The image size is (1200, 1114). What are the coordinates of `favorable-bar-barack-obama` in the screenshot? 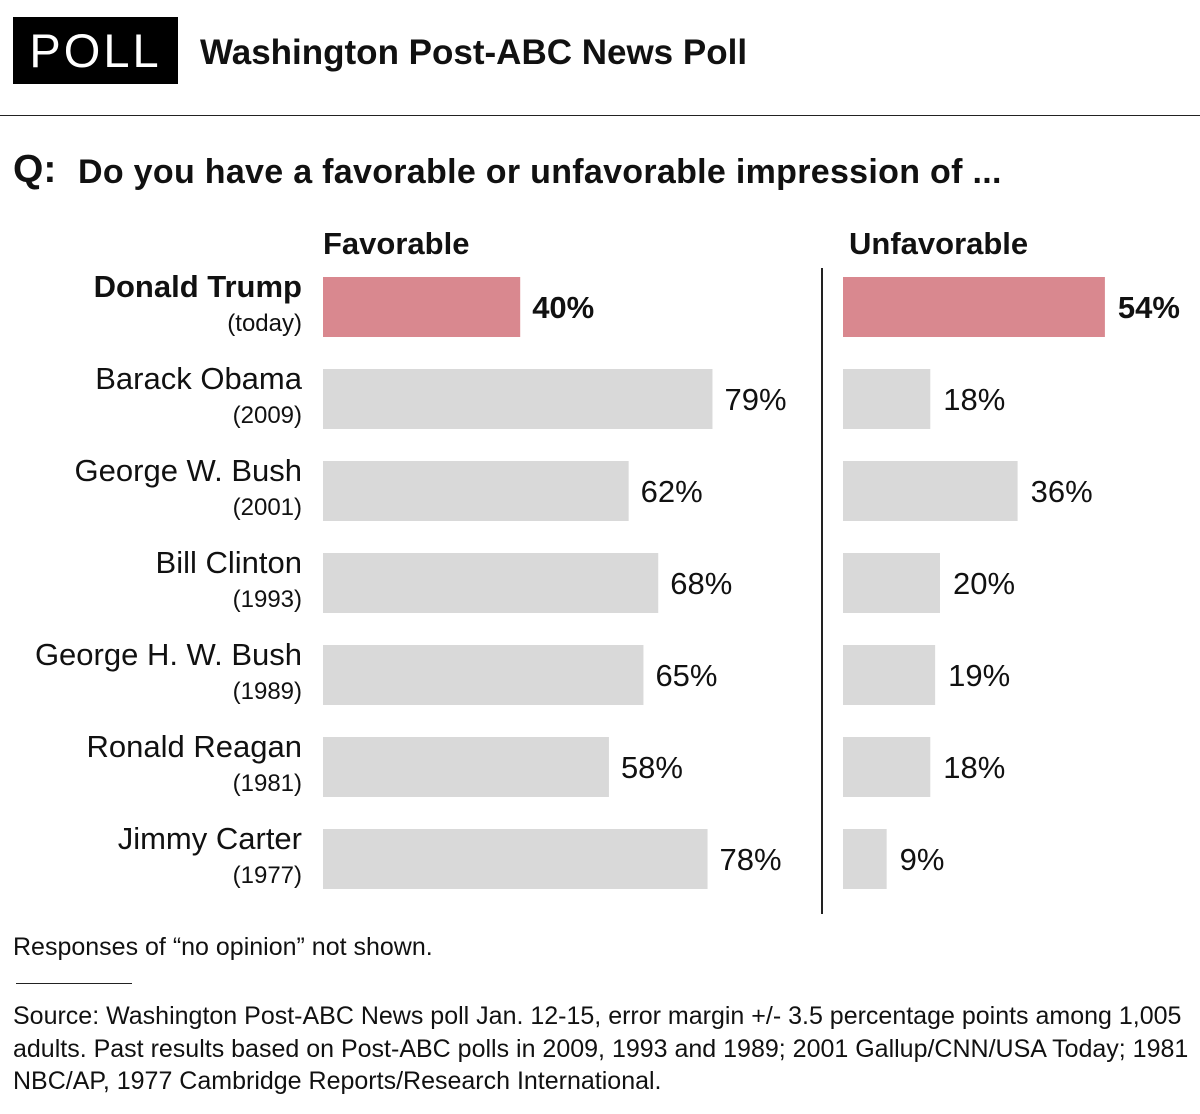 It's located at (518, 399).